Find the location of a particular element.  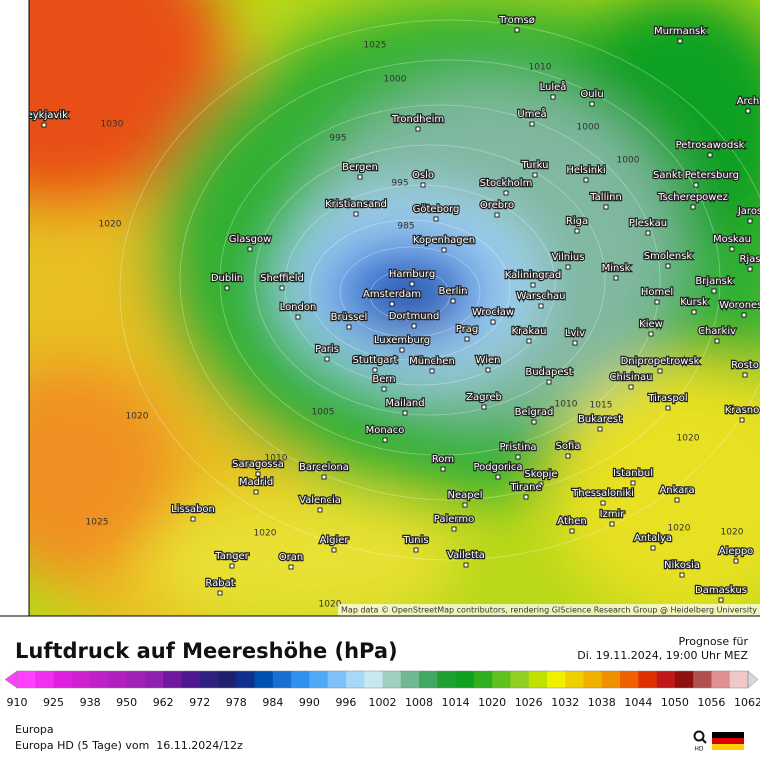

city-label: Barcelona is located at coordinates (324, 467).